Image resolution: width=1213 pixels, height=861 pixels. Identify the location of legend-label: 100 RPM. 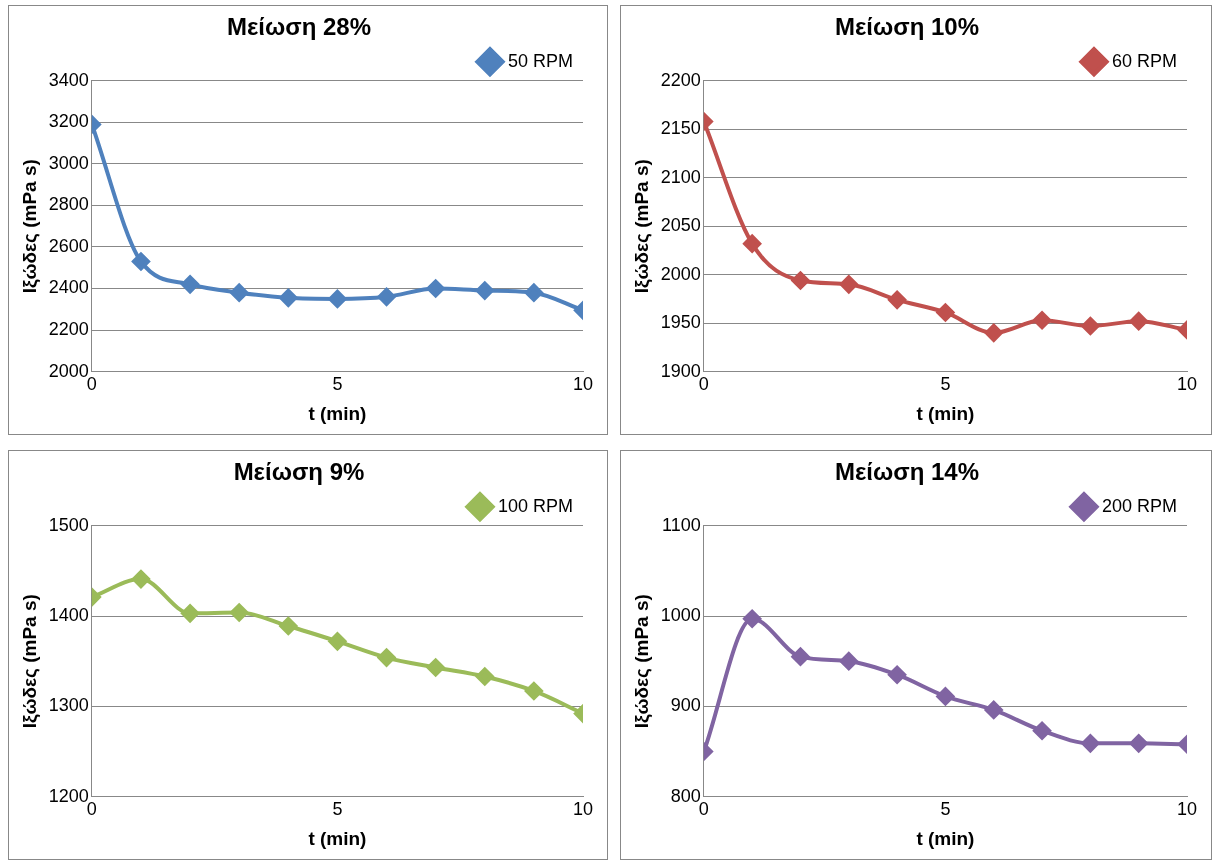
(535, 505).